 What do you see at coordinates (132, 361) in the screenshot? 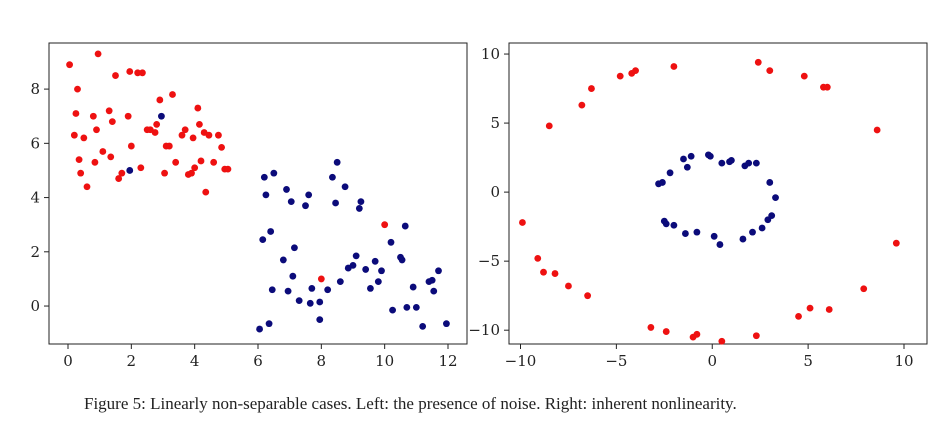
I see `left-x-tick-label: 2` at bounding box center [132, 361].